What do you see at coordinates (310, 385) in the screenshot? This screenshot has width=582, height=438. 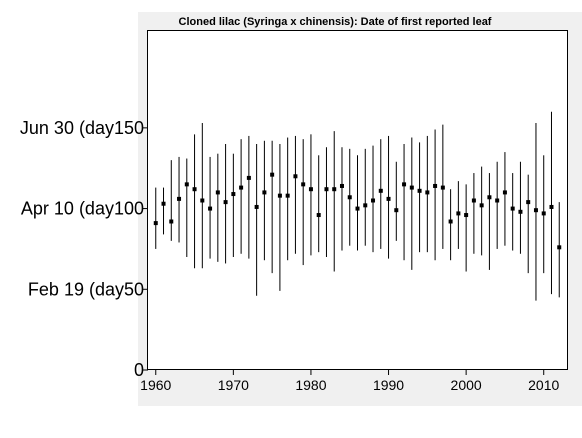 I see `x-tick-label: 1980` at bounding box center [310, 385].